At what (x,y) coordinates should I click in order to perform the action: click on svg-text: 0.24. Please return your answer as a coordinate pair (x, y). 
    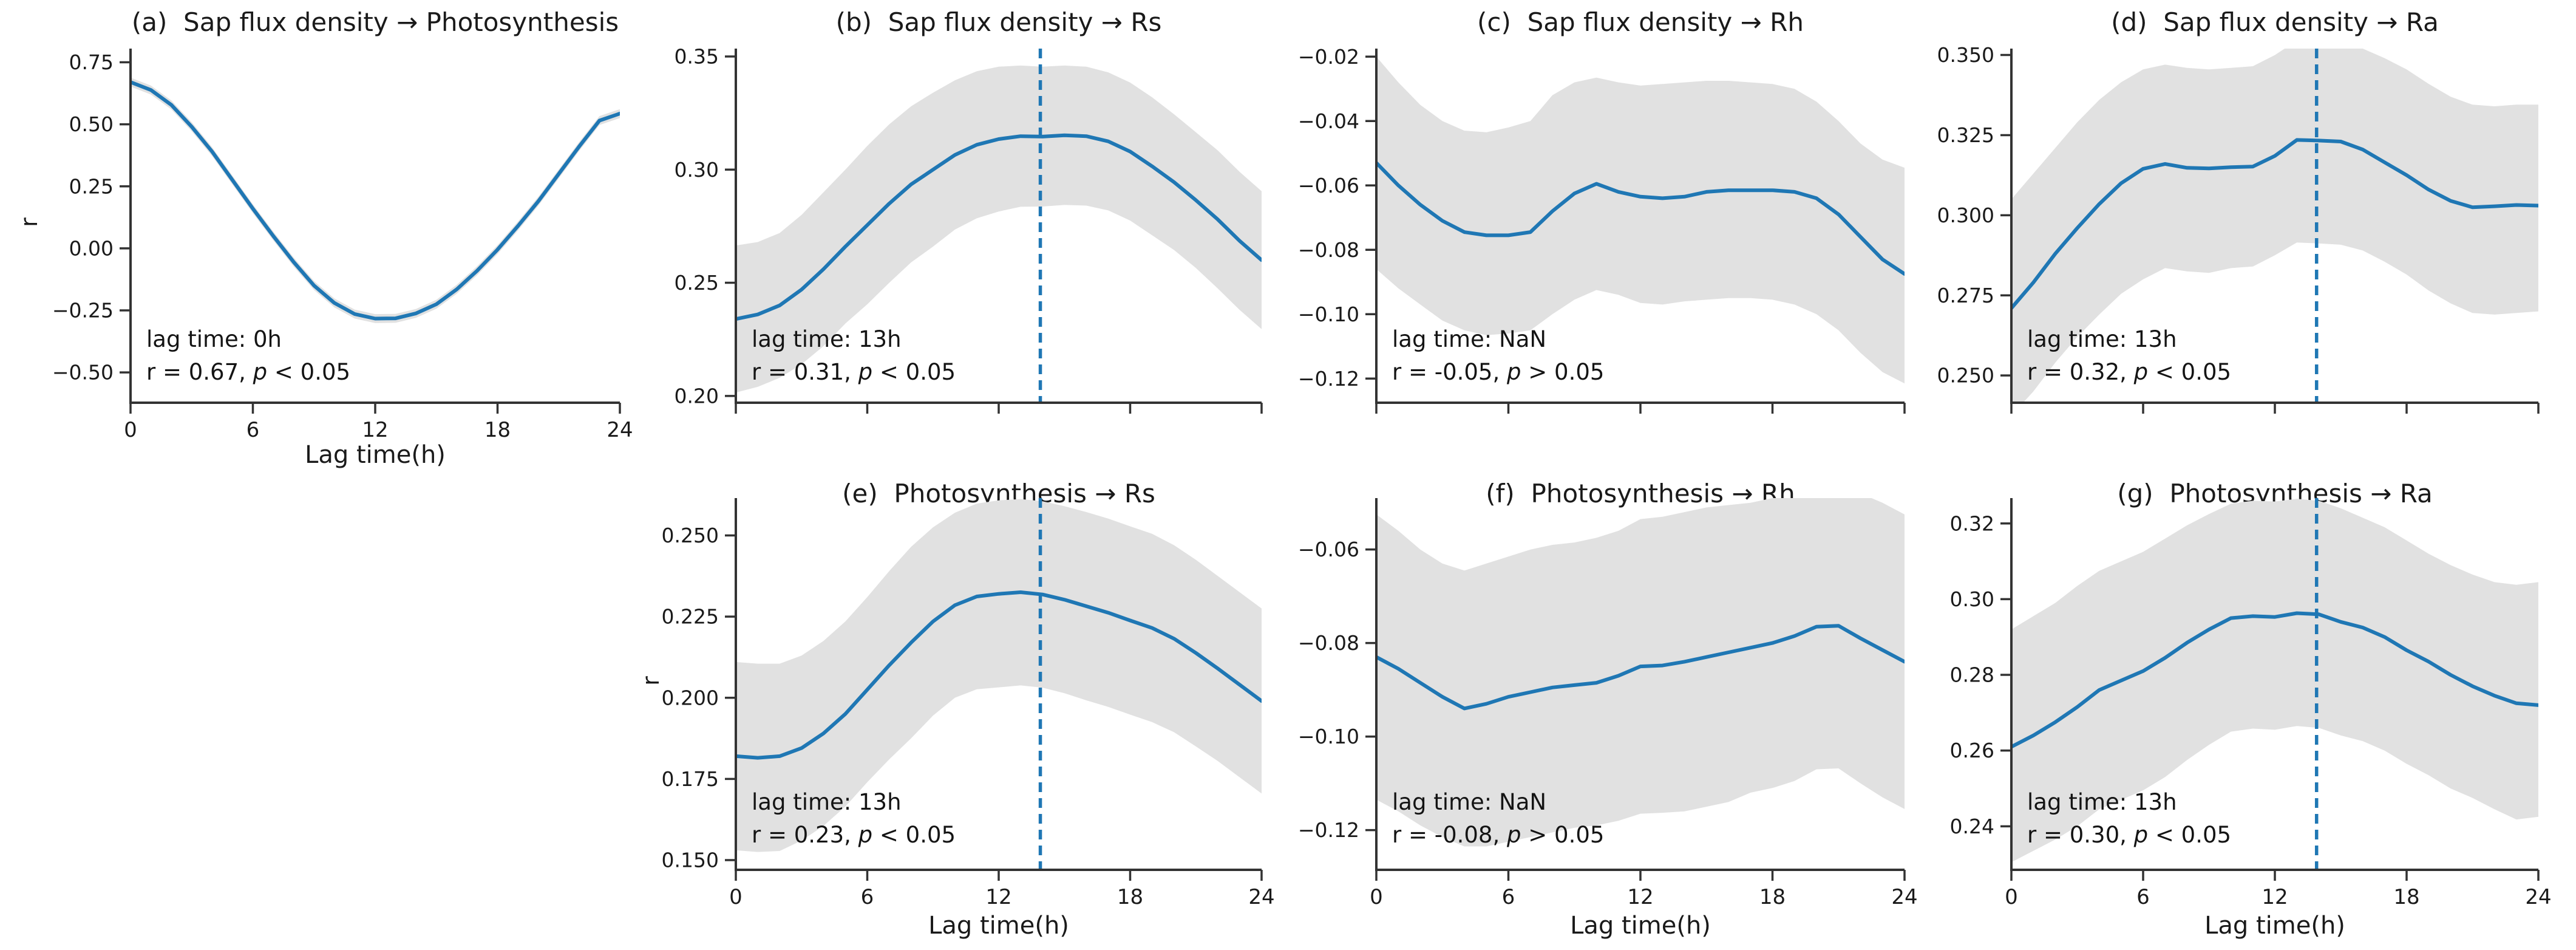
    Looking at the image, I should click on (1972, 826).